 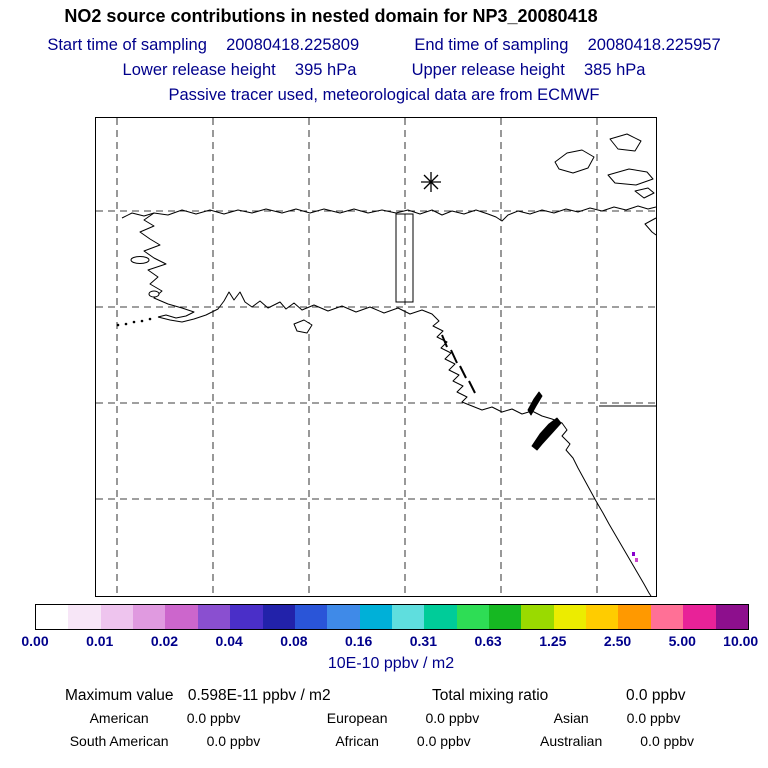 What do you see at coordinates (488, 70) in the screenshot?
I see `upper-release-label: Upper release height` at bounding box center [488, 70].